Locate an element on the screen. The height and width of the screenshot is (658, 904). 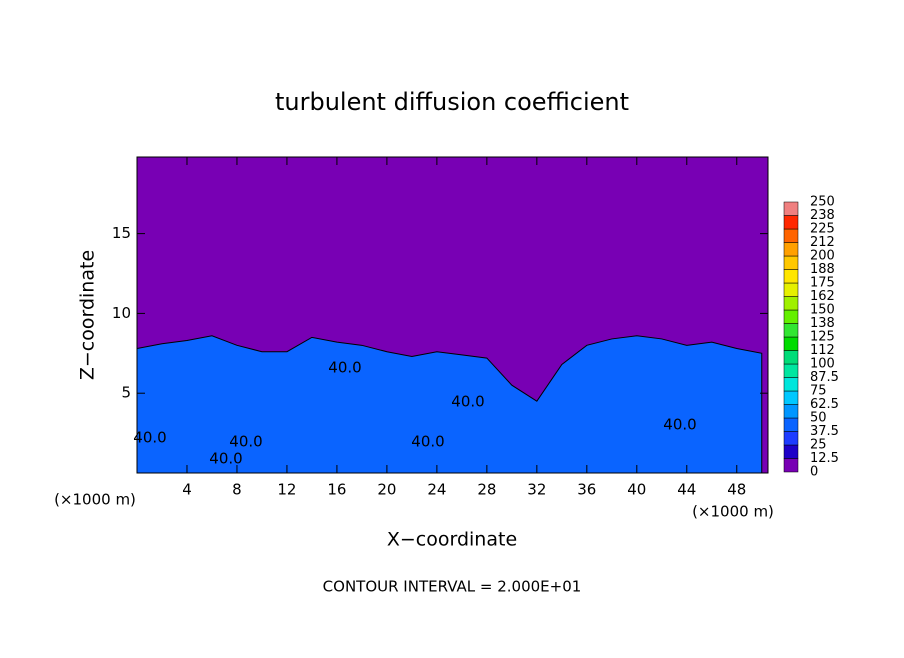
chart-title: turbulent diffusion coefficient is located at coordinates (452, 102).